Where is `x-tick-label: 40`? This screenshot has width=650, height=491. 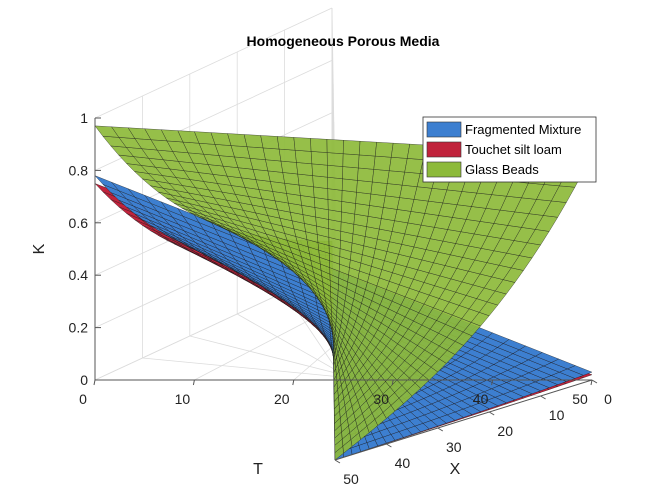 x-tick-label: 40 is located at coordinates (403, 463).